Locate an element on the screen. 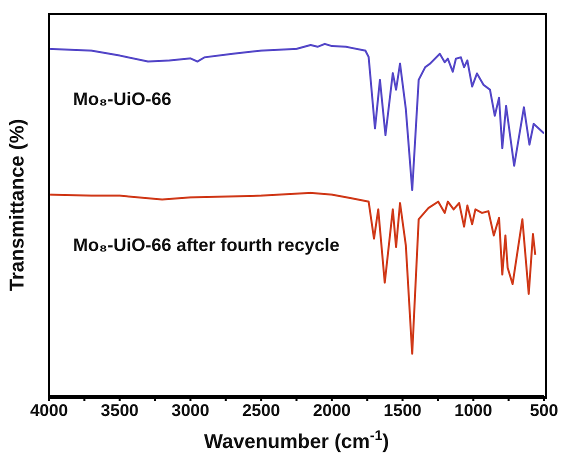  x-tick-label: 4000 is located at coordinates (49, 410).